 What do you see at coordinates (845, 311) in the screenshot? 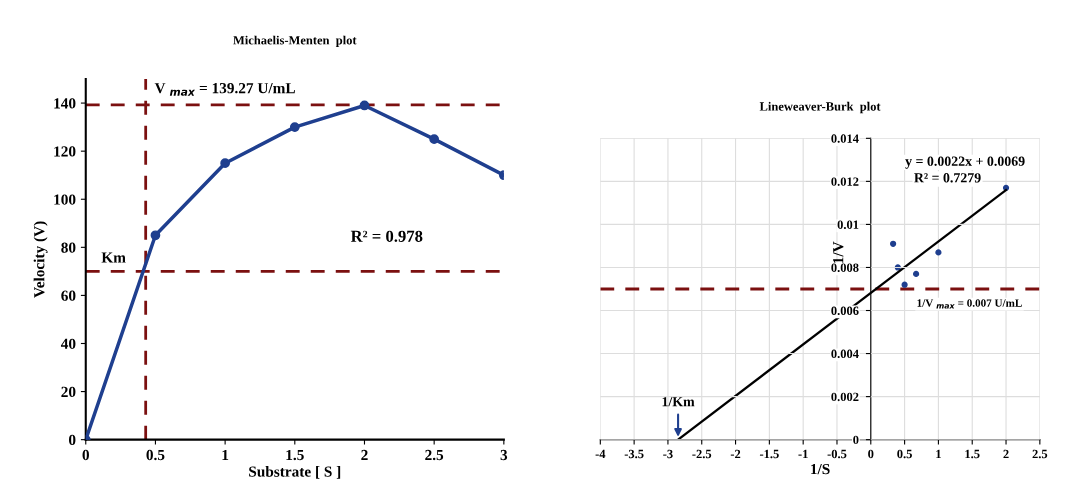
I see `y-tick-label: 0.006` at bounding box center [845, 311].